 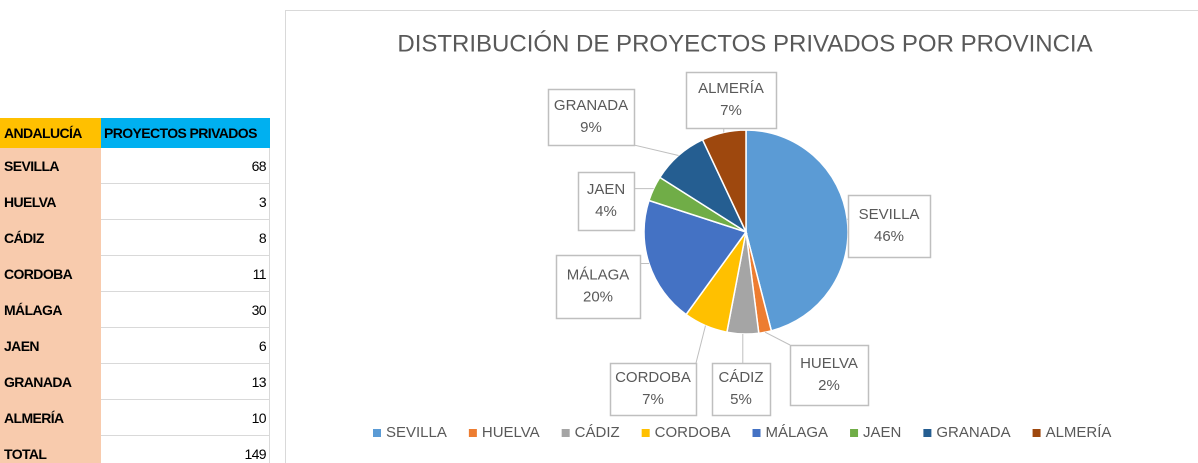 I want to click on table-cell: 149, so click(x=185, y=449).